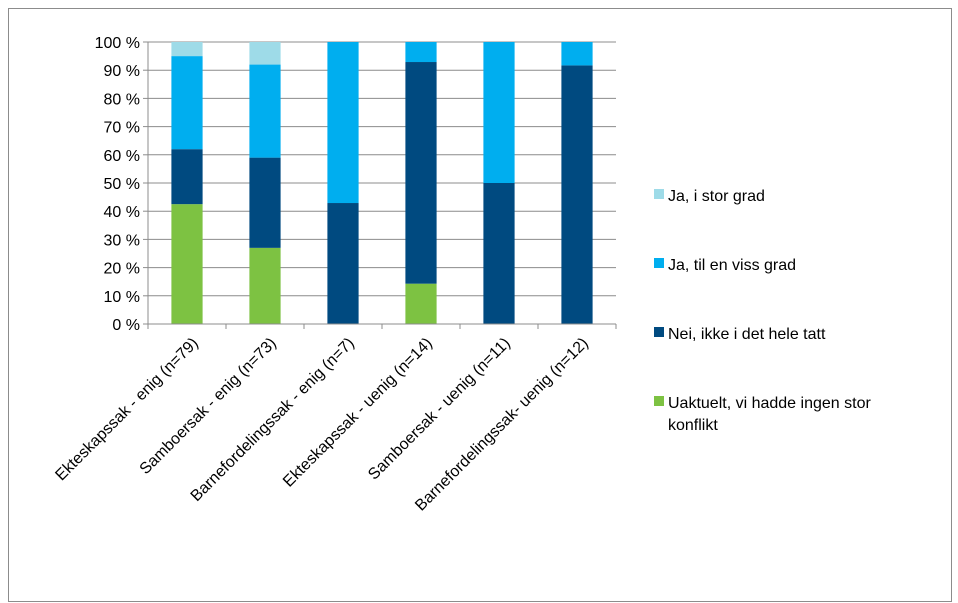  Describe the element at coordinates (747, 334) in the screenshot. I see `legend-label: Nei, ikke i det hele tatt` at that location.